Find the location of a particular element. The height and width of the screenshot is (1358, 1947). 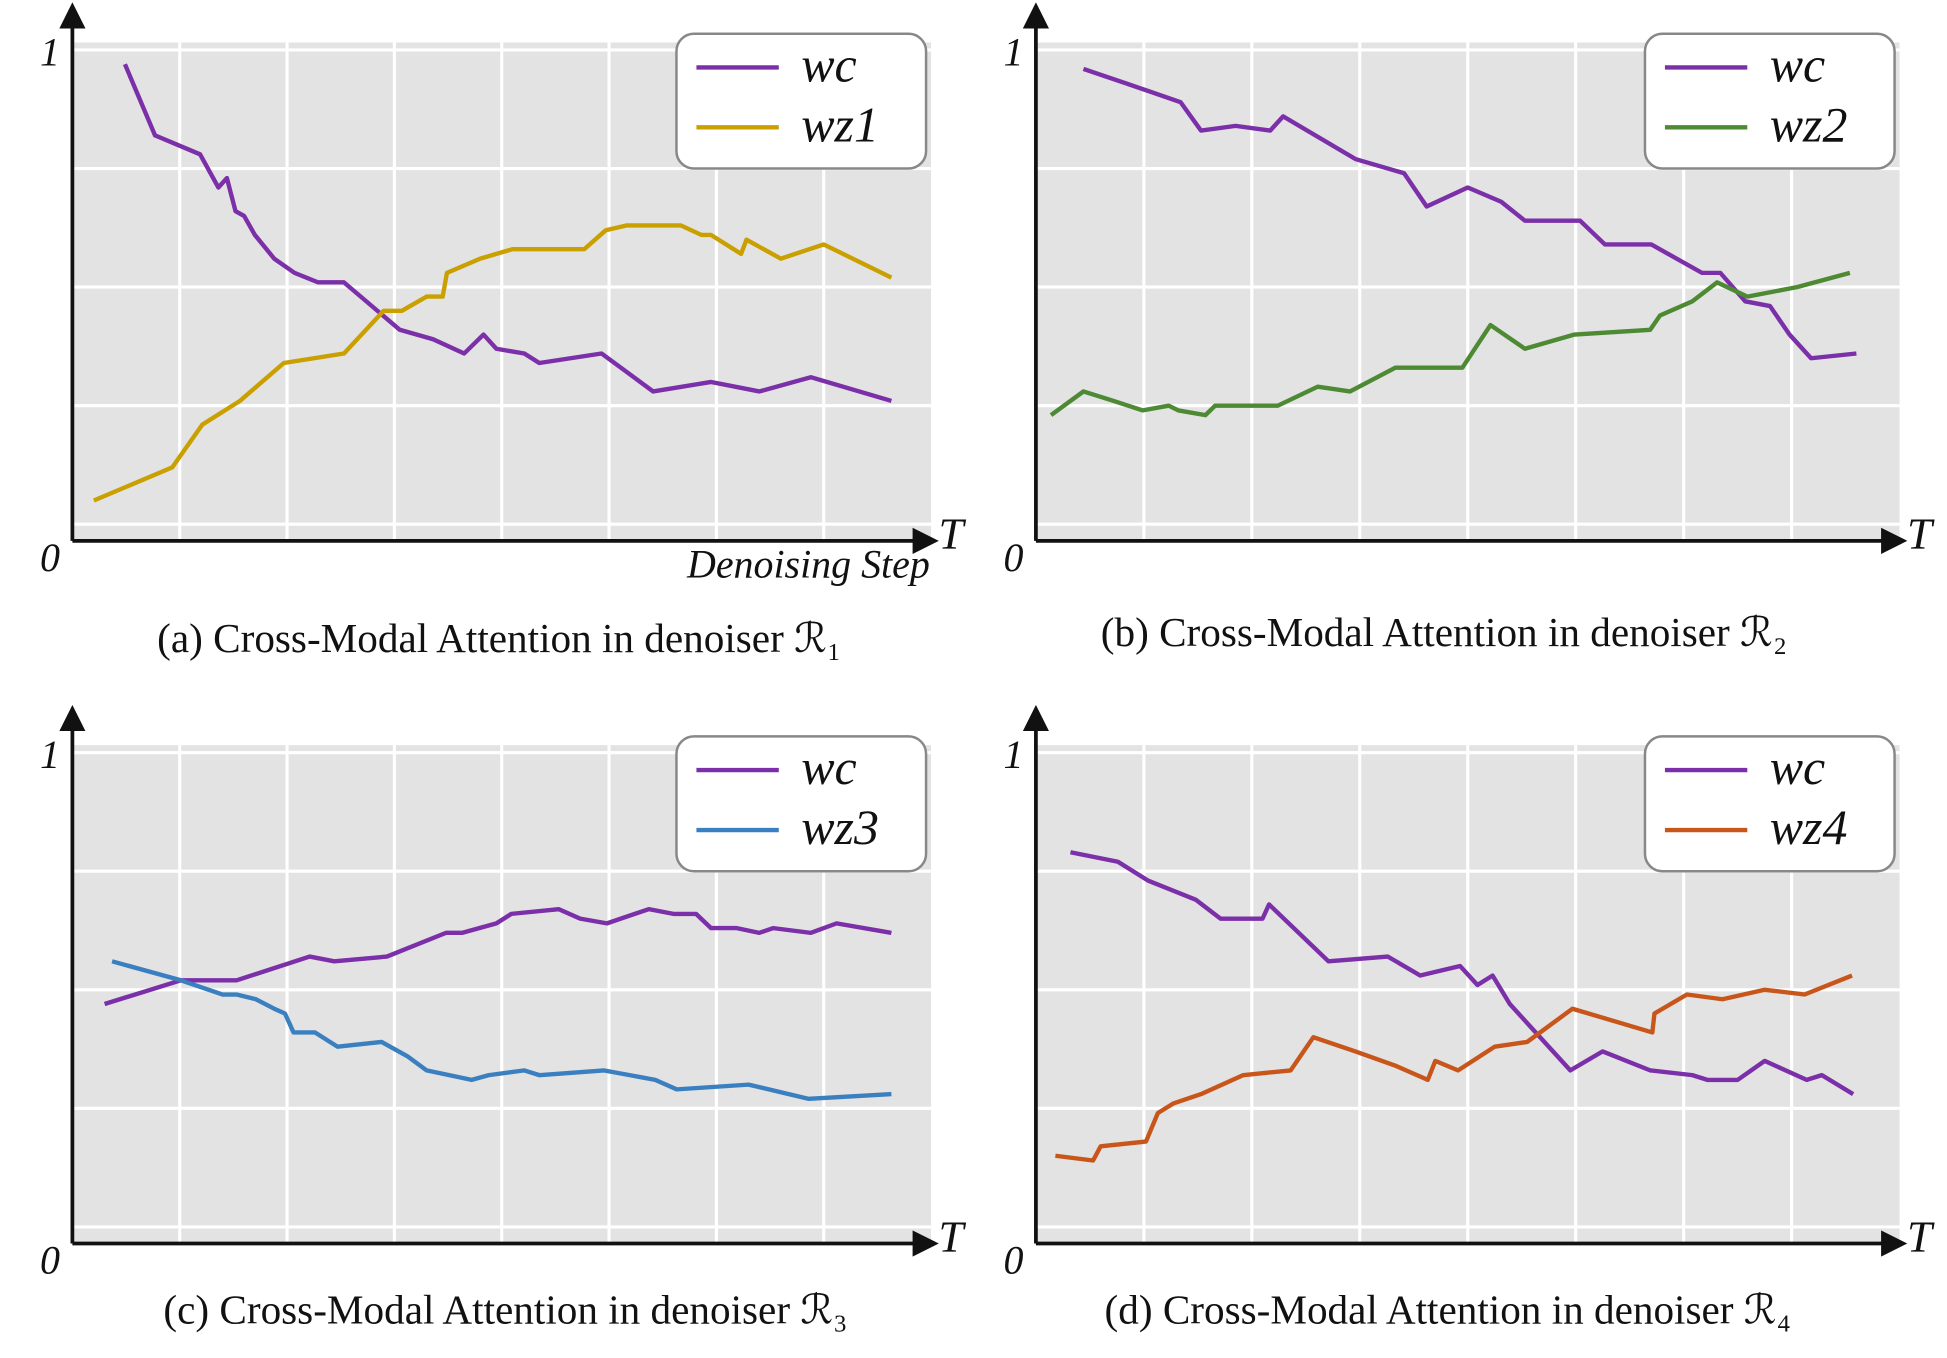

legend-label: wz4 is located at coordinates (1809, 827).